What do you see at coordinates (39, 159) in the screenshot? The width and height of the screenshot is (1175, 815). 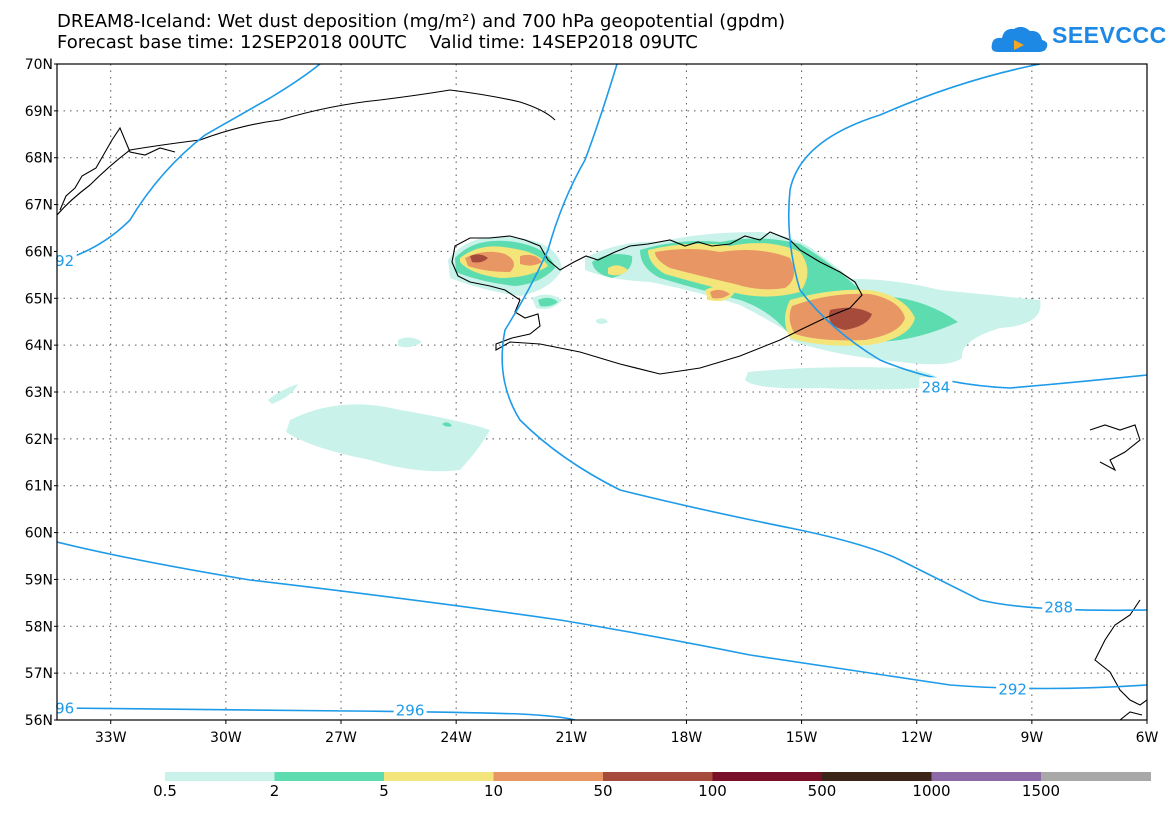 I see `lat-label: 68N` at bounding box center [39, 159].